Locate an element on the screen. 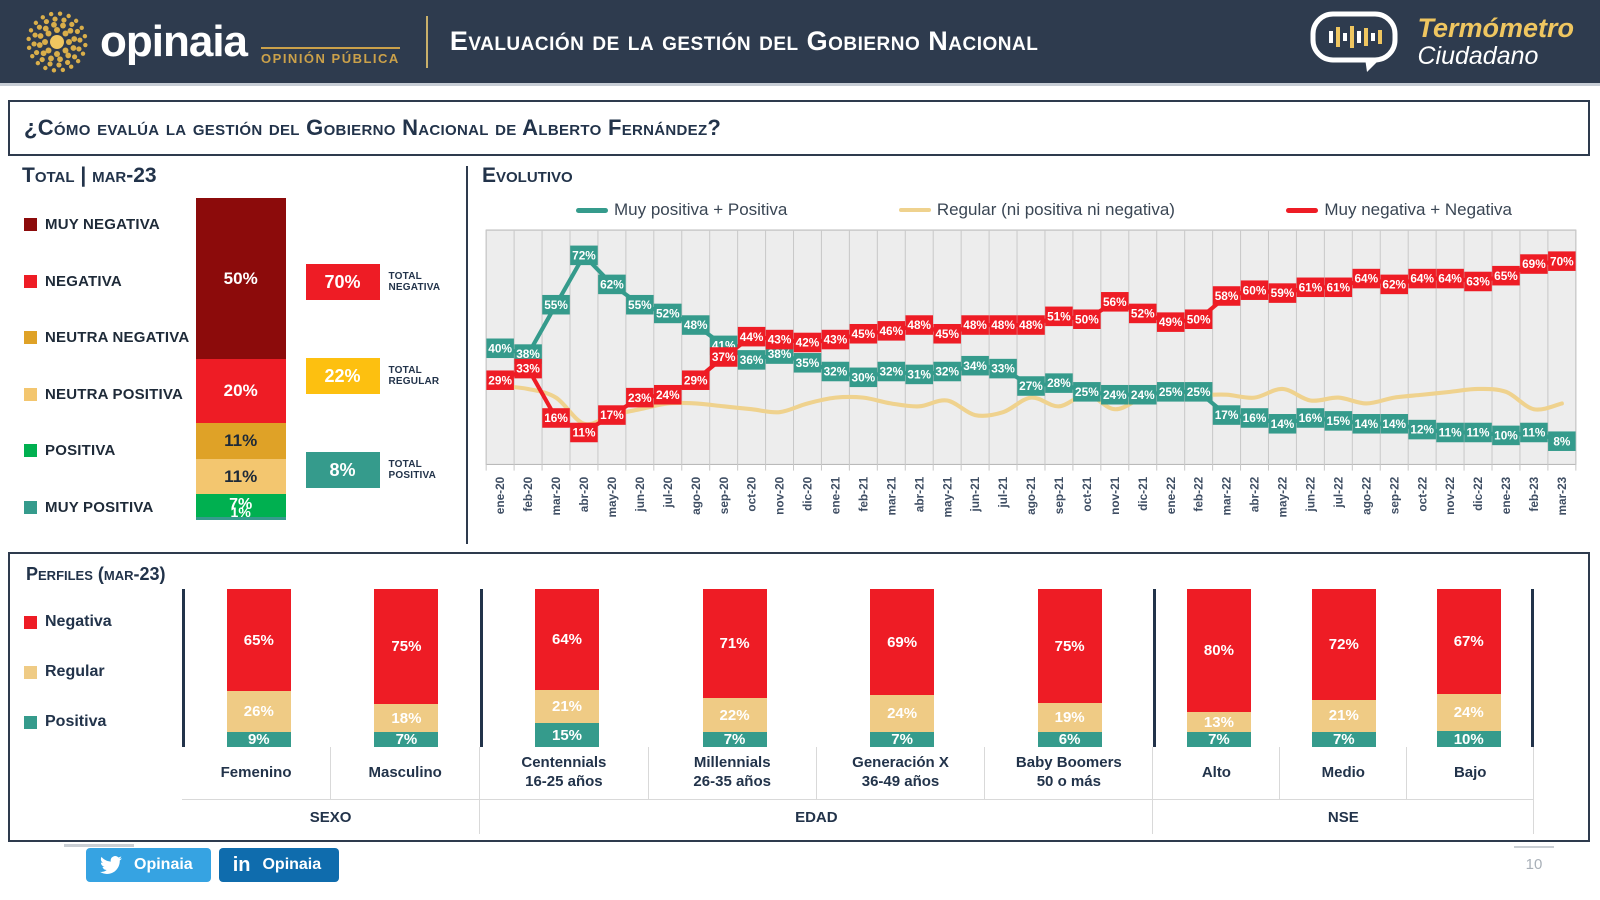  header-divider is located at coordinates (426, 41).